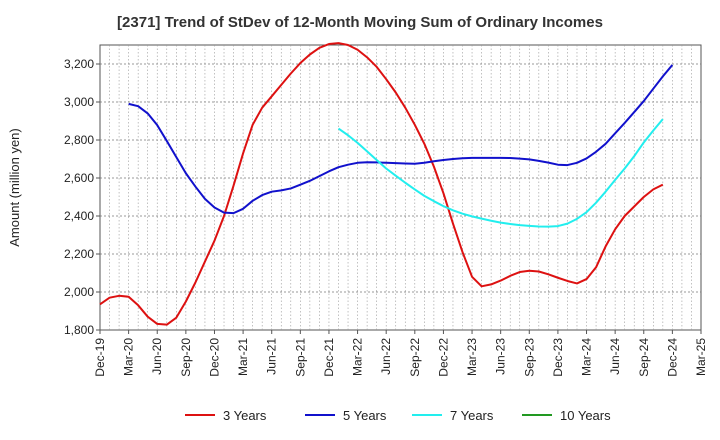 Image resolution: width=720 pixels, height=440 pixels. I want to click on x-tick-label: Mar-22, so click(358, 357).